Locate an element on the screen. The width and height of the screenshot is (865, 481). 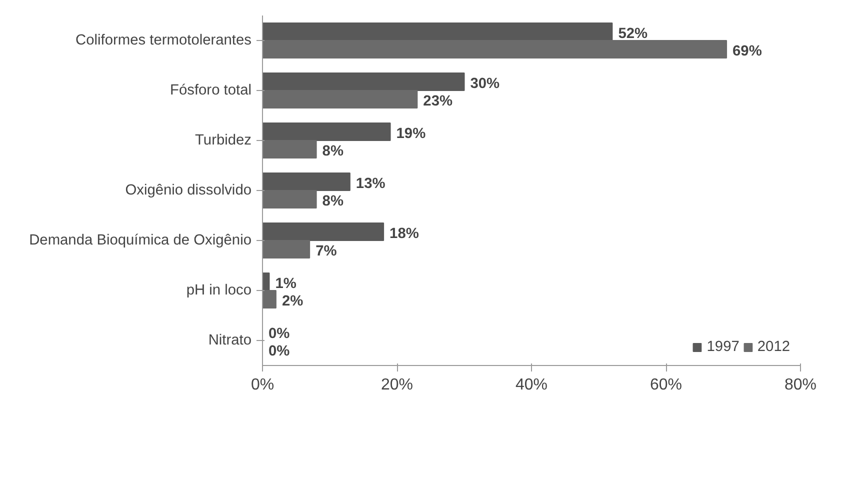
data-label: 69% is located at coordinates (747, 51).